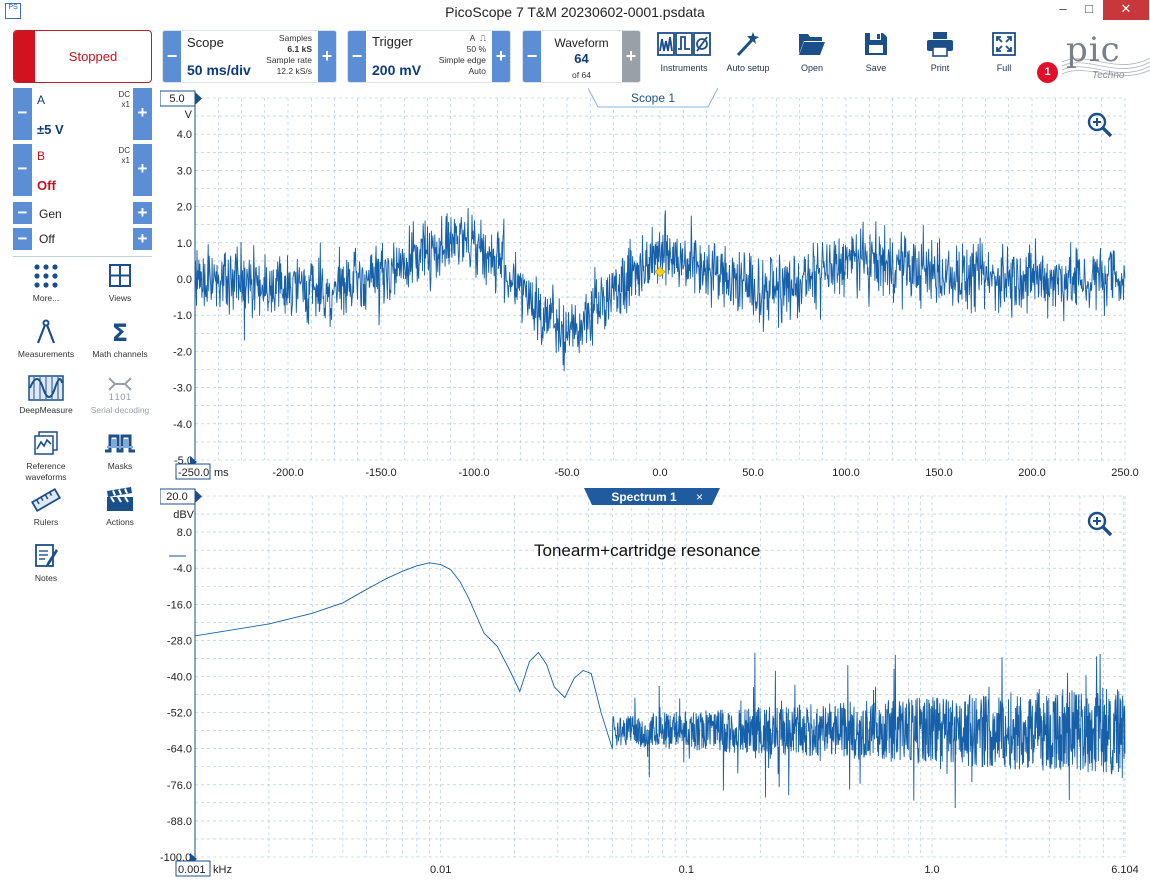 The width and height of the screenshot is (1150, 883). Describe the element at coordinates (184, 171) in the screenshot. I see `y-tick-label: 3.0` at that location.